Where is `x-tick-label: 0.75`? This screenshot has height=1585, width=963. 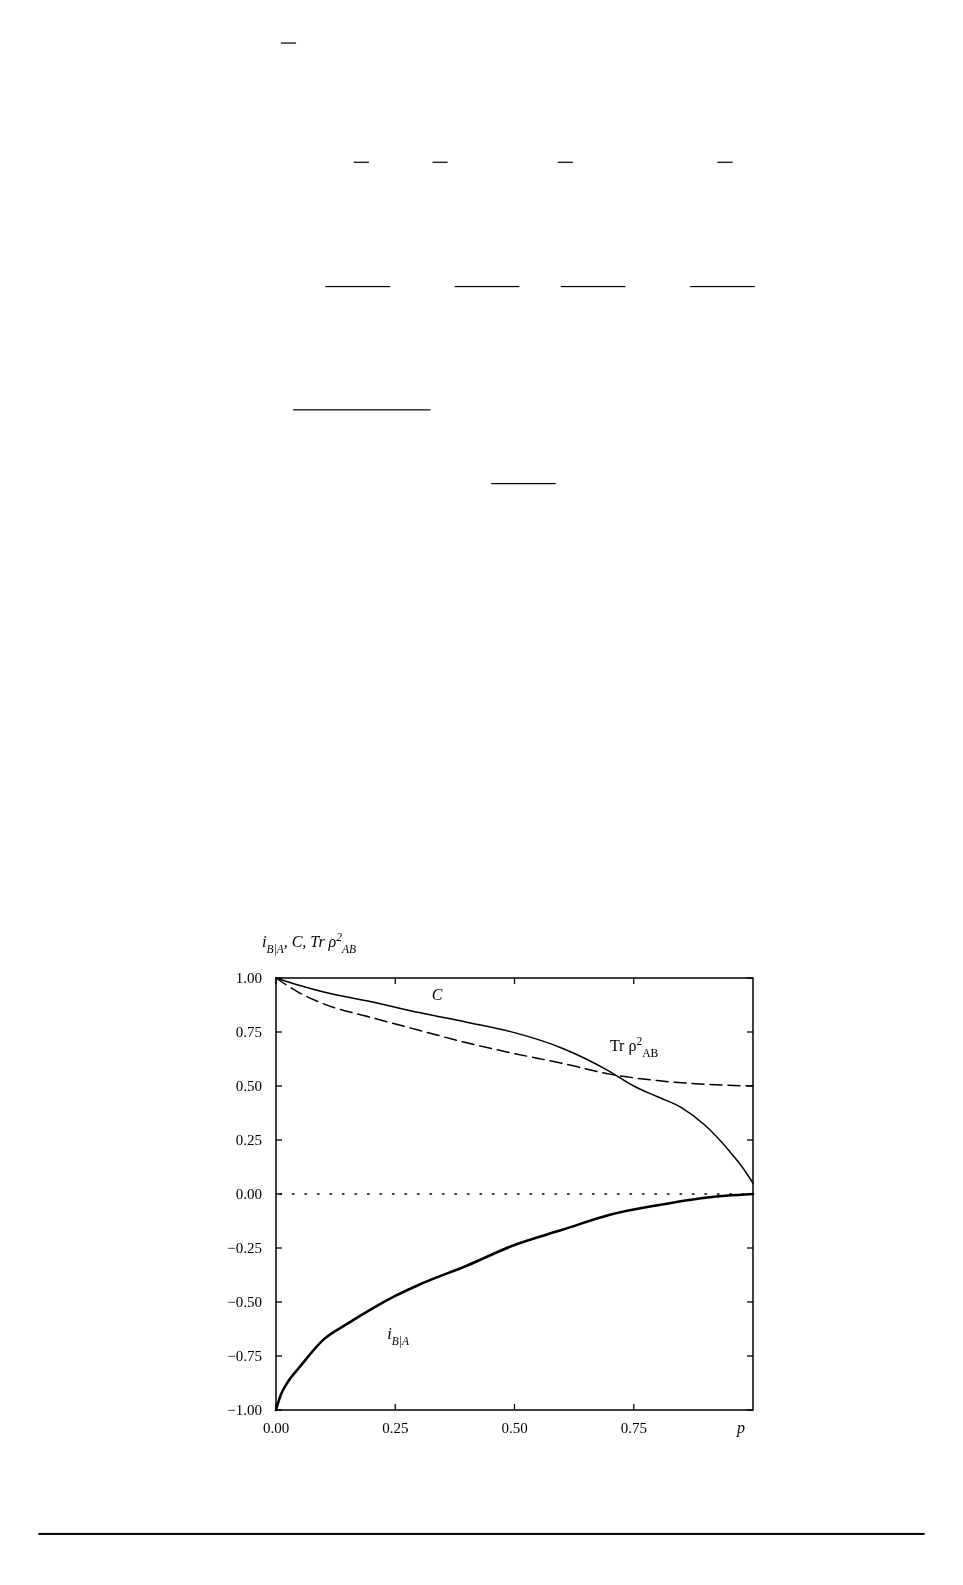
x-tick-label: 0.75 is located at coordinates (633, 1428).